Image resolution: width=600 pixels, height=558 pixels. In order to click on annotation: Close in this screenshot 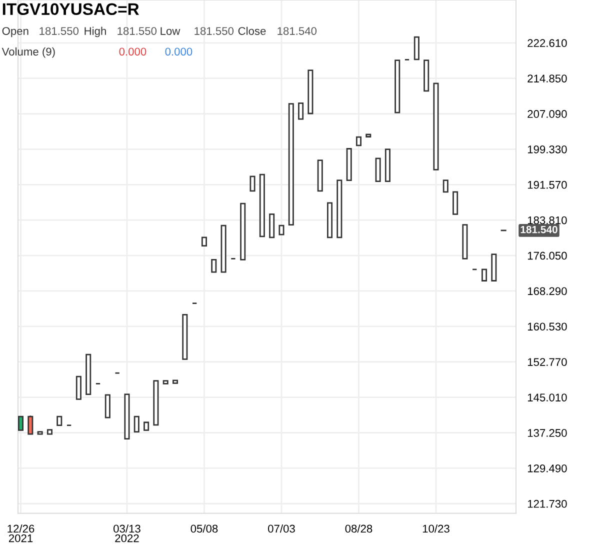, I will do `click(252, 30)`.